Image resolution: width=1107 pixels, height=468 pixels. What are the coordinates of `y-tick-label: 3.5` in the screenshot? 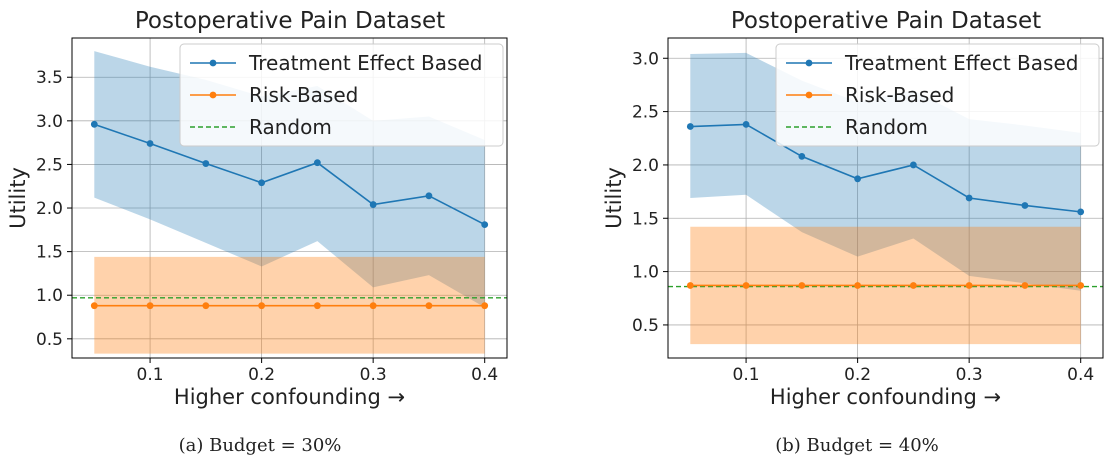 It's located at (49, 78).